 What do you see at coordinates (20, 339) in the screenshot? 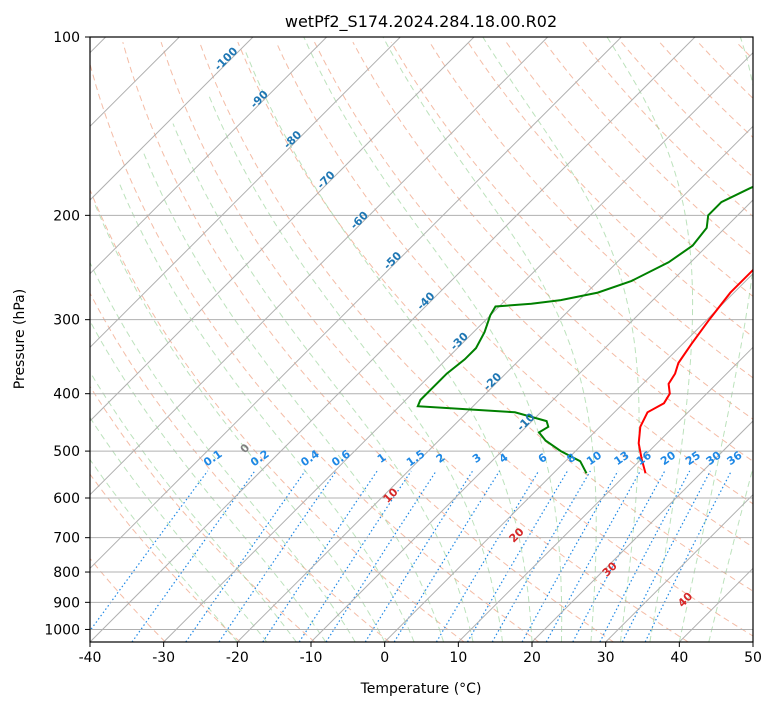
I see `y-axis-label: Pressure (hPa)` at bounding box center [20, 339].